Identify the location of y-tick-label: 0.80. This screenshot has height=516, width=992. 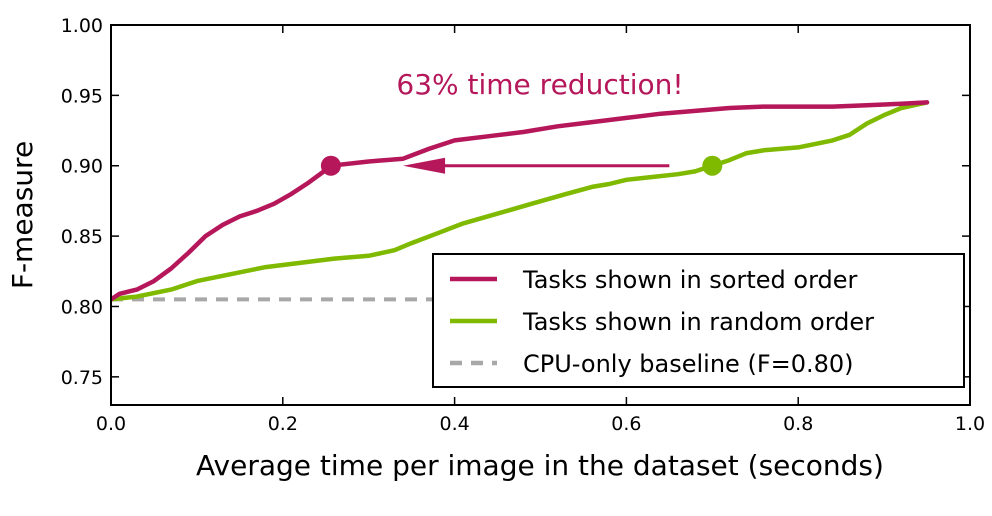
(82, 307).